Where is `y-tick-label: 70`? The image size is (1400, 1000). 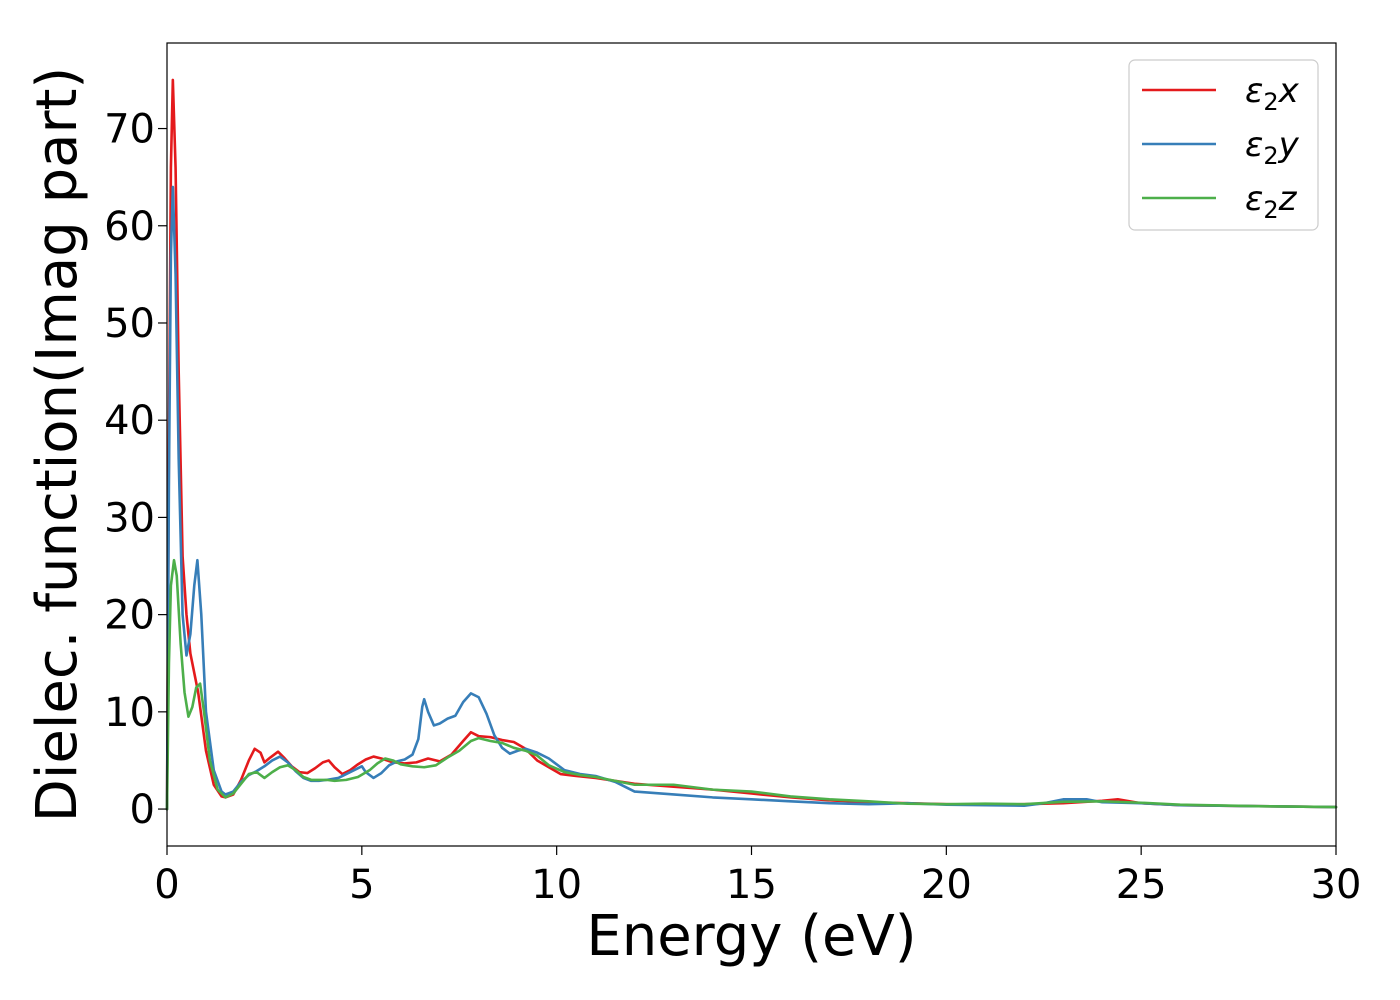
y-tick-label: 70 is located at coordinates (129, 130).